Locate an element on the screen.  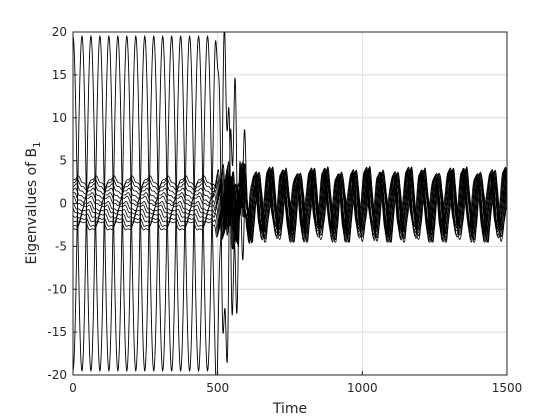
y-tick-label: -15 is located at coordinates (57, 332).